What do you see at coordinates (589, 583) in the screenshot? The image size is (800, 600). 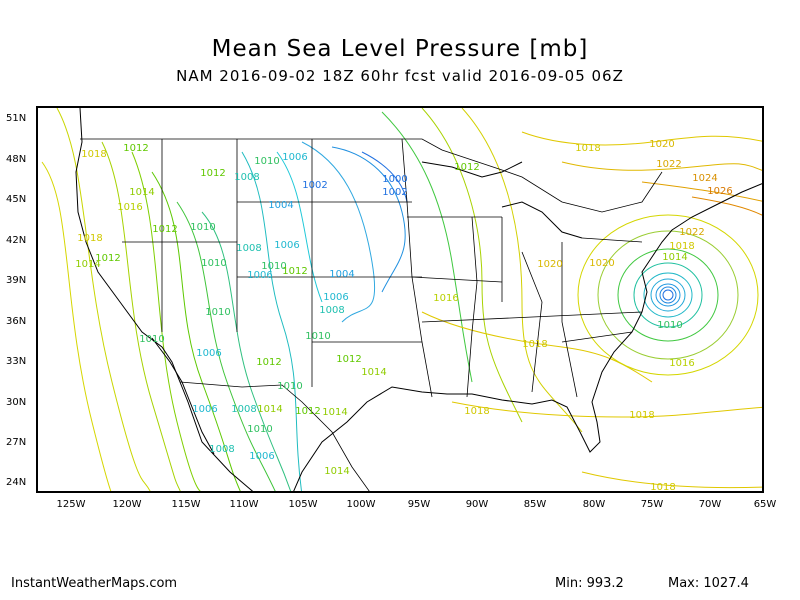 I see `min-pressure: Min: 993.2` at bounding box center [589, 583].